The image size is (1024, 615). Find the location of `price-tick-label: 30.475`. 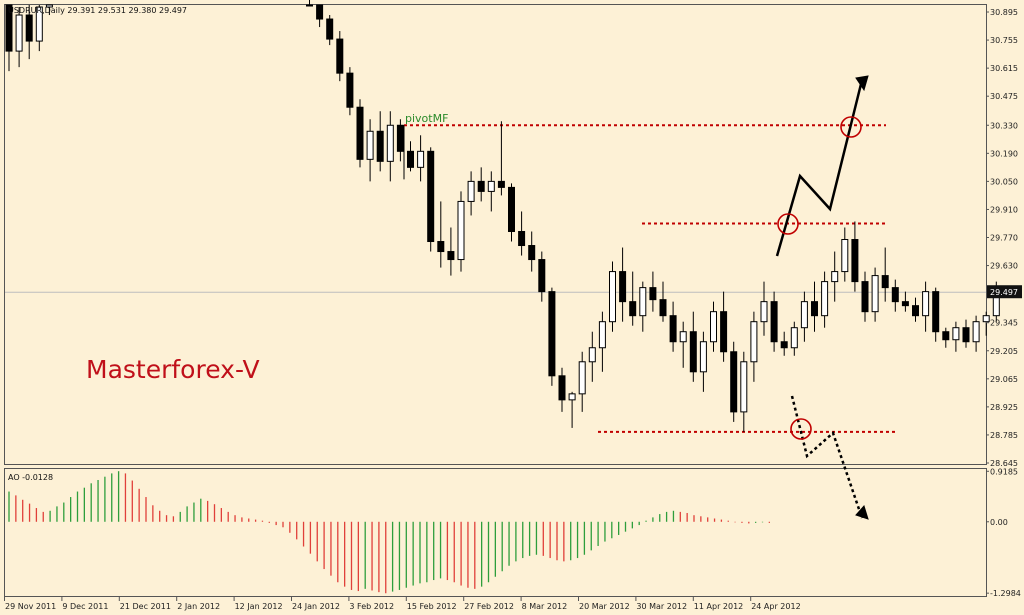

price-tick-label: 30.475 is located at coordinates (1004, 96).